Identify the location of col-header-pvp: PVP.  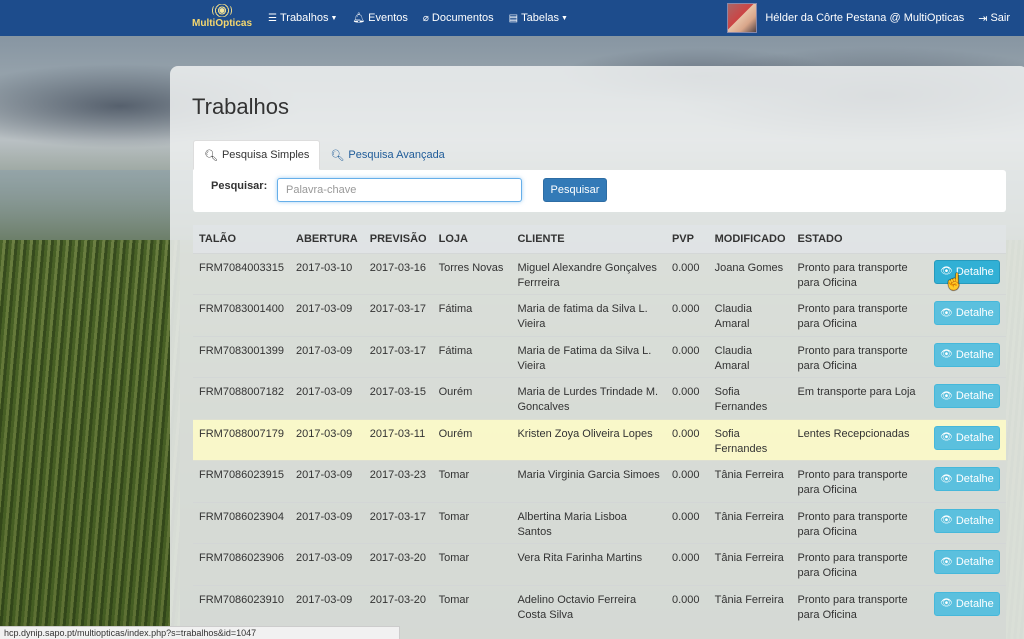
(687, 239).